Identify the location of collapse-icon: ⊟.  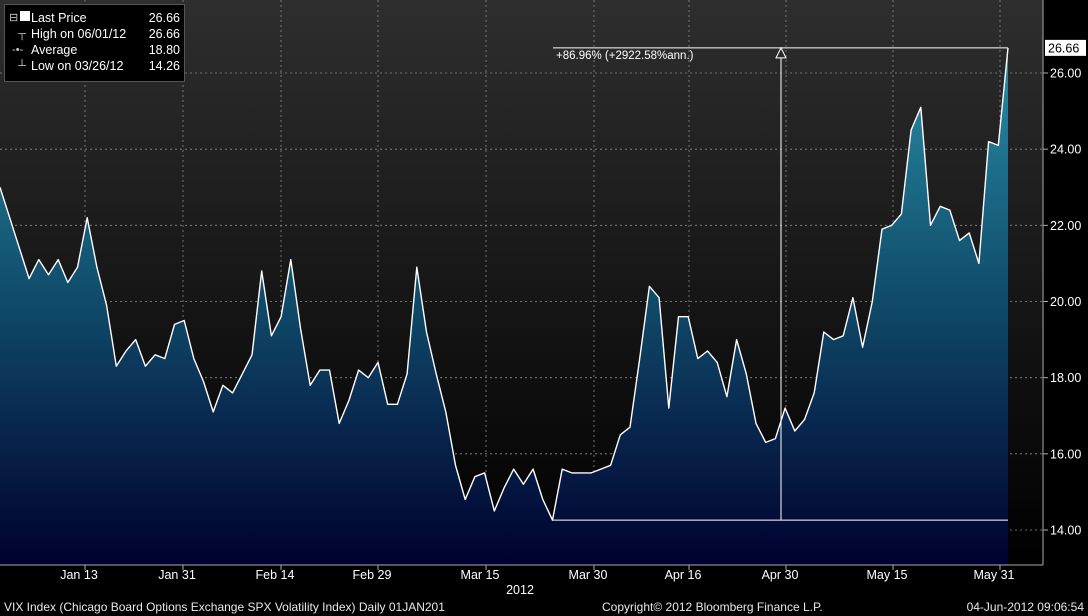
(20, 18).